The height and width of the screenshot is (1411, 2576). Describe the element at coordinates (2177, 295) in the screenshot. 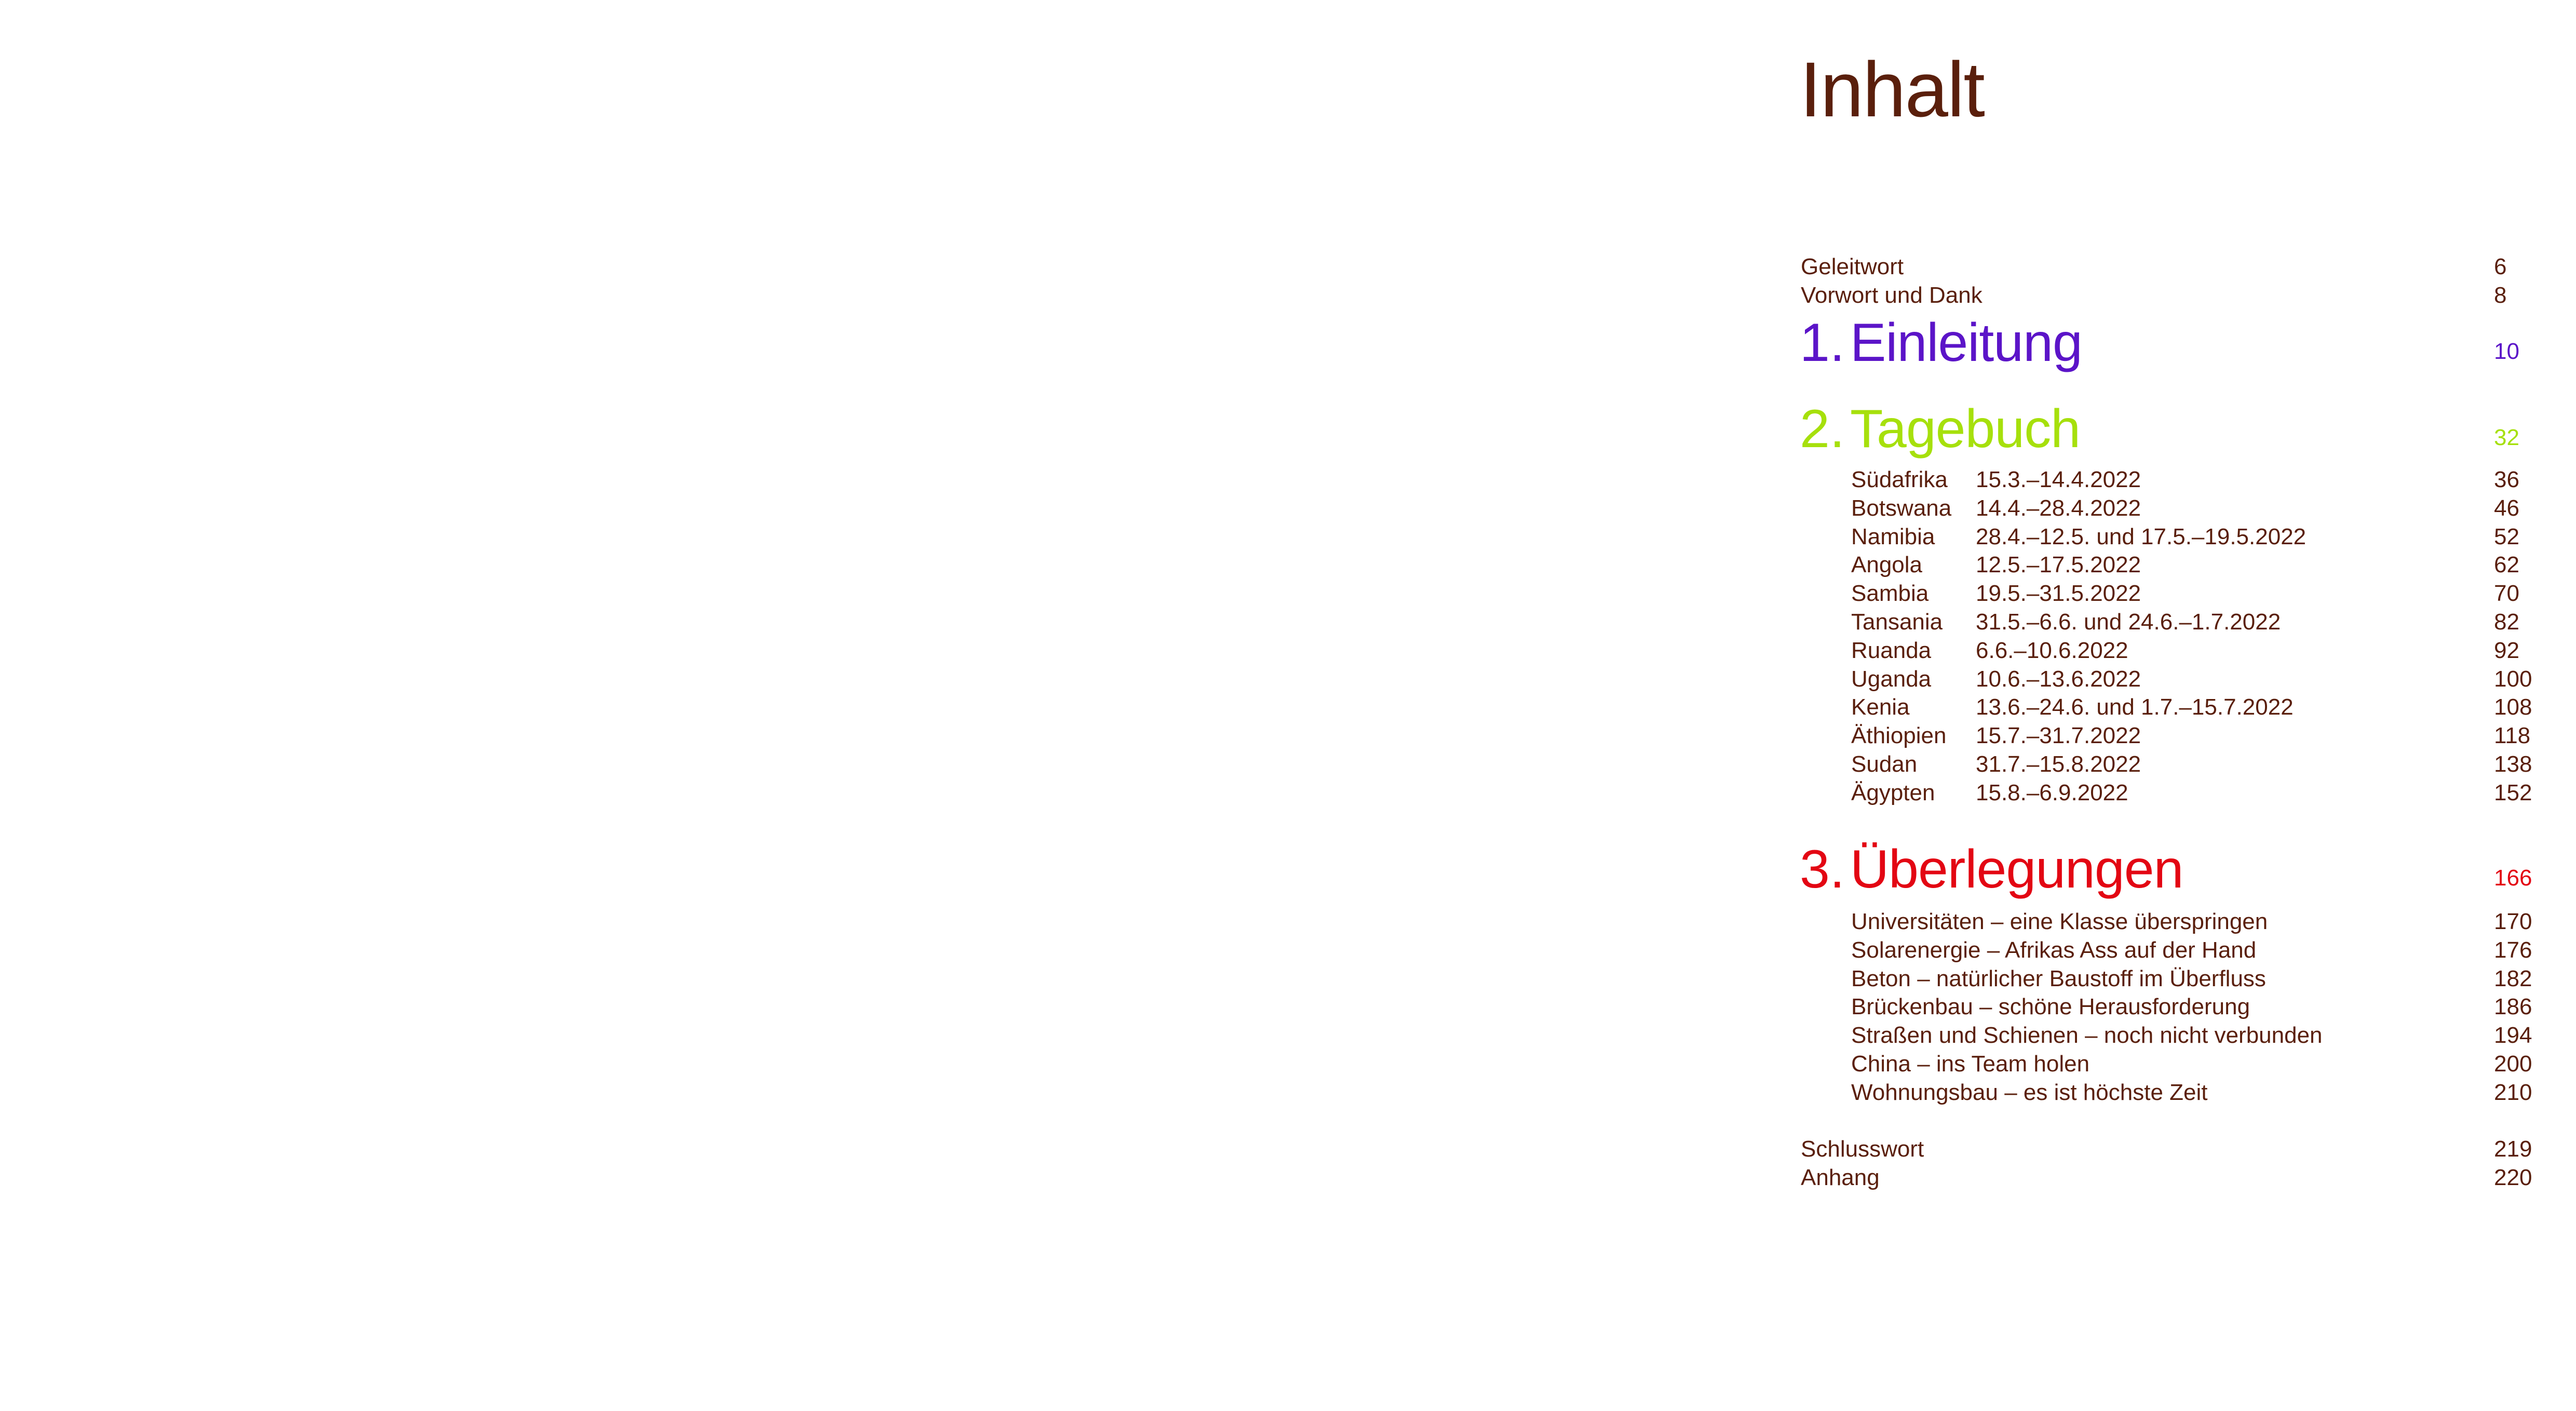

I see `toc-entry: Vorwort und Dank 8` at that location.